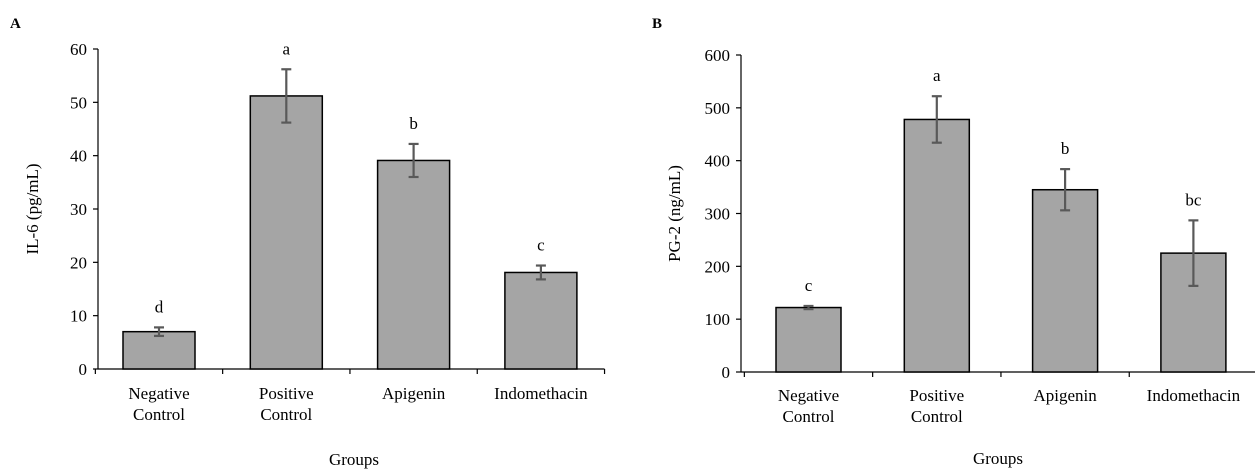 The image size is (1255, 473). What do you see at coordinates (541, 393) in the screenshot?
I see `panel-a-category-label: Indomethacin` at bounding box center [541, 393].